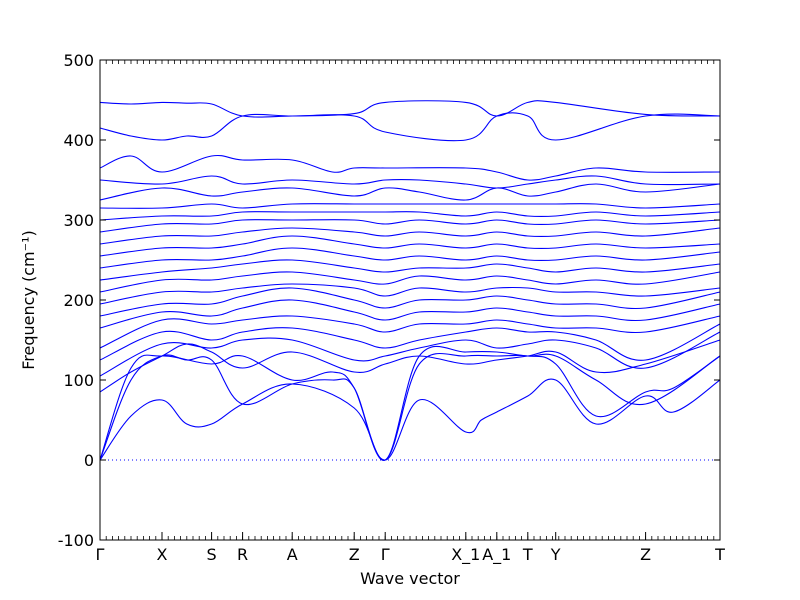 The width and height of the screenshot is (800, 600). I want to click on x-tick-label-R: R, so click(242, 554).